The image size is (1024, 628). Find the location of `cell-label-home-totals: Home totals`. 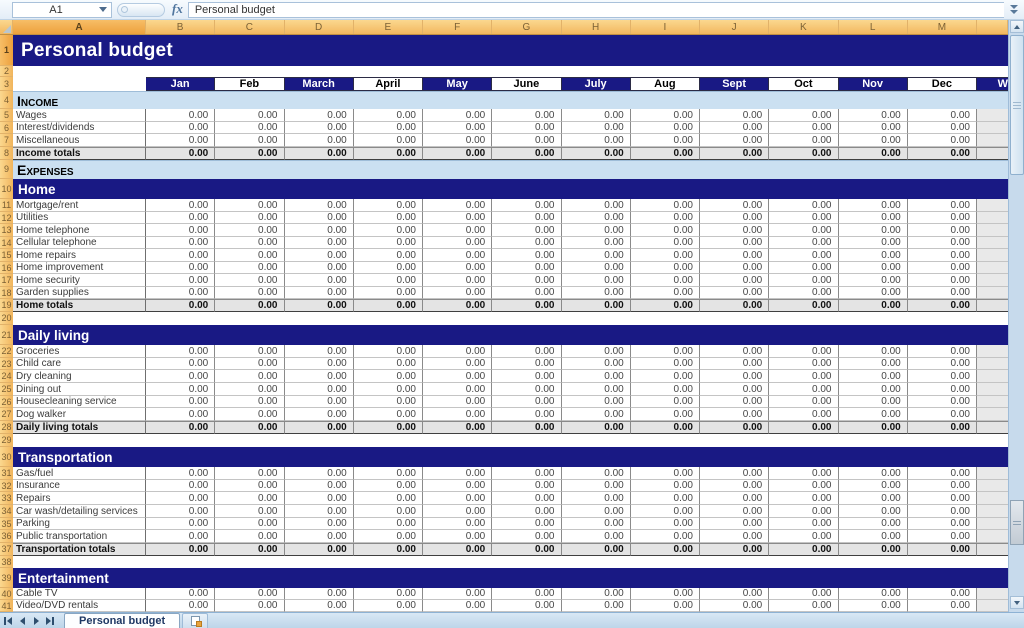

cell-label-home-totals: Home totals is located at coordinates (79, 305).